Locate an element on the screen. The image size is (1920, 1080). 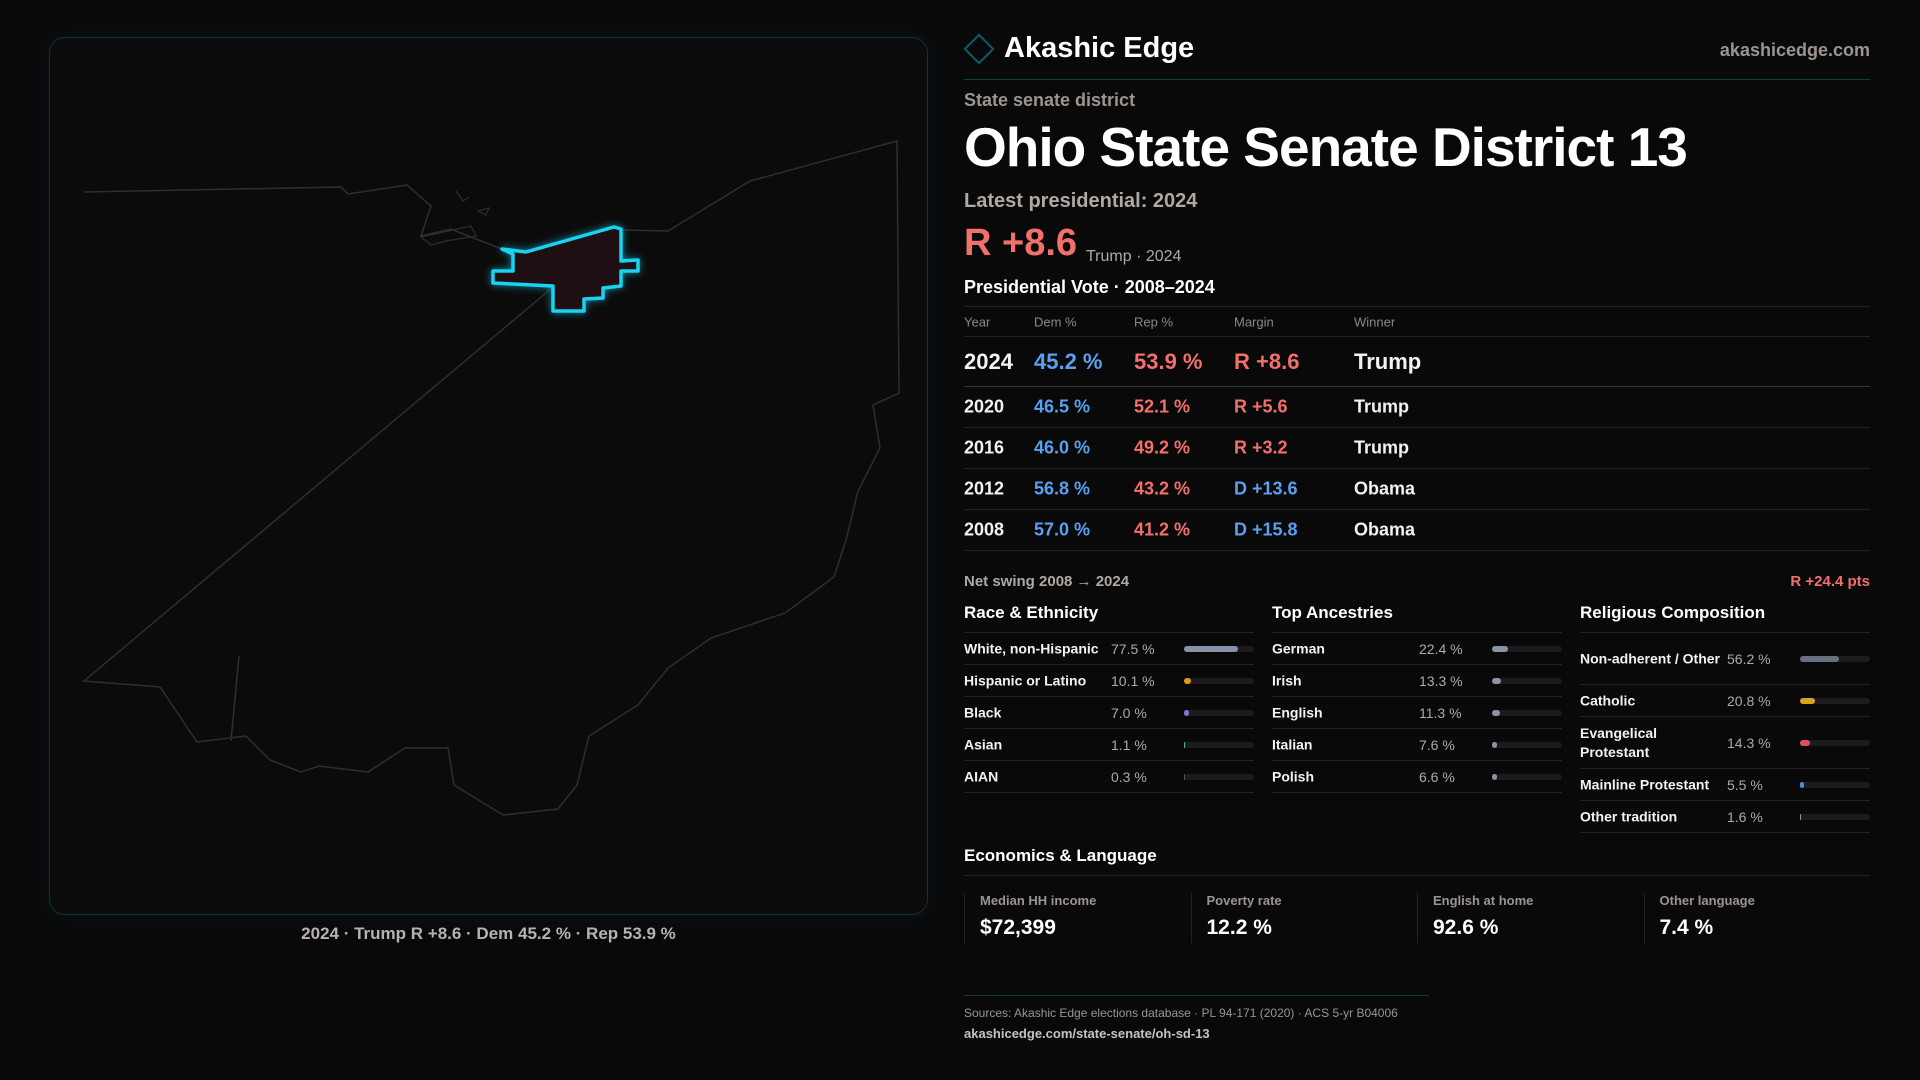
demographic-row: AIAN 0.3 % is located at coordinates (1109, 777).